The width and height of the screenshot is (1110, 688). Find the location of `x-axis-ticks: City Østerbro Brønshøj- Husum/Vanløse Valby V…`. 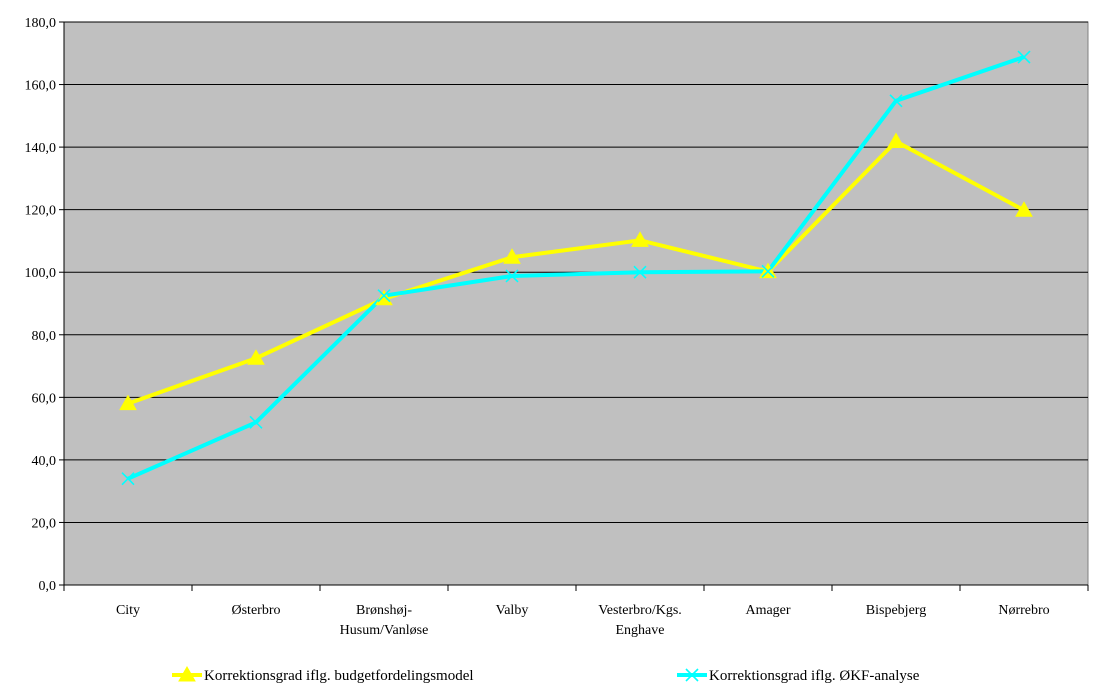

x-axis-ticks: City Østerbro Brønshøj- Husum/Vanløse Valby V… is located at coordinates (576, 611).